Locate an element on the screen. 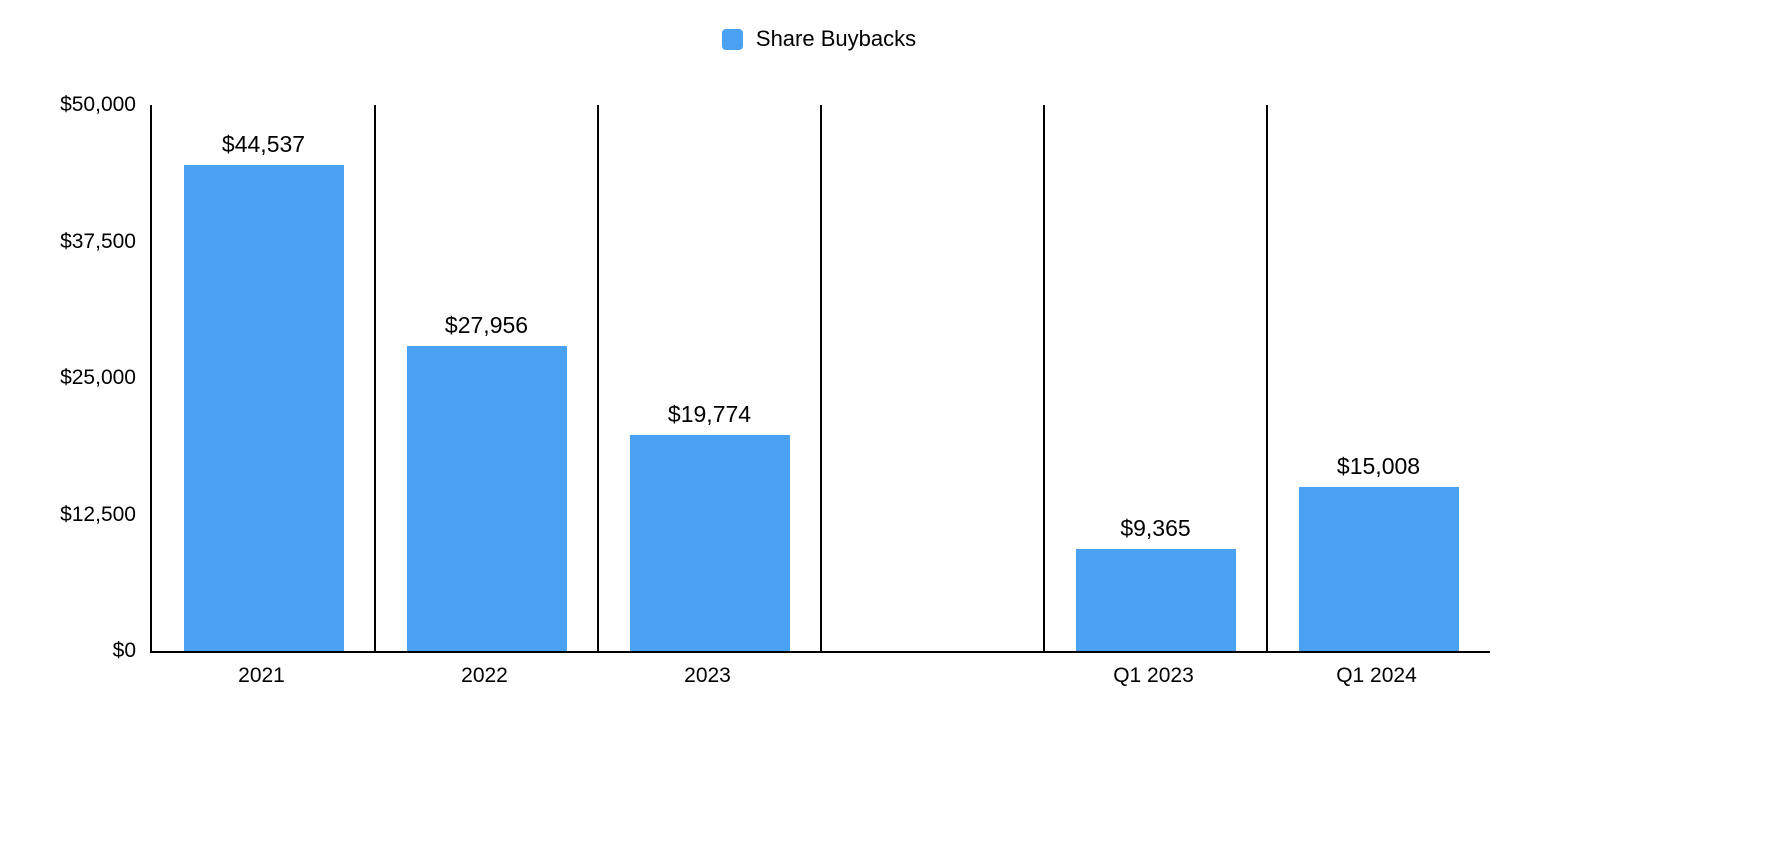 The height and width of the screenshot is (842, 1786). bar-value-label: $15,008 is located at coordinates (1378, 466).